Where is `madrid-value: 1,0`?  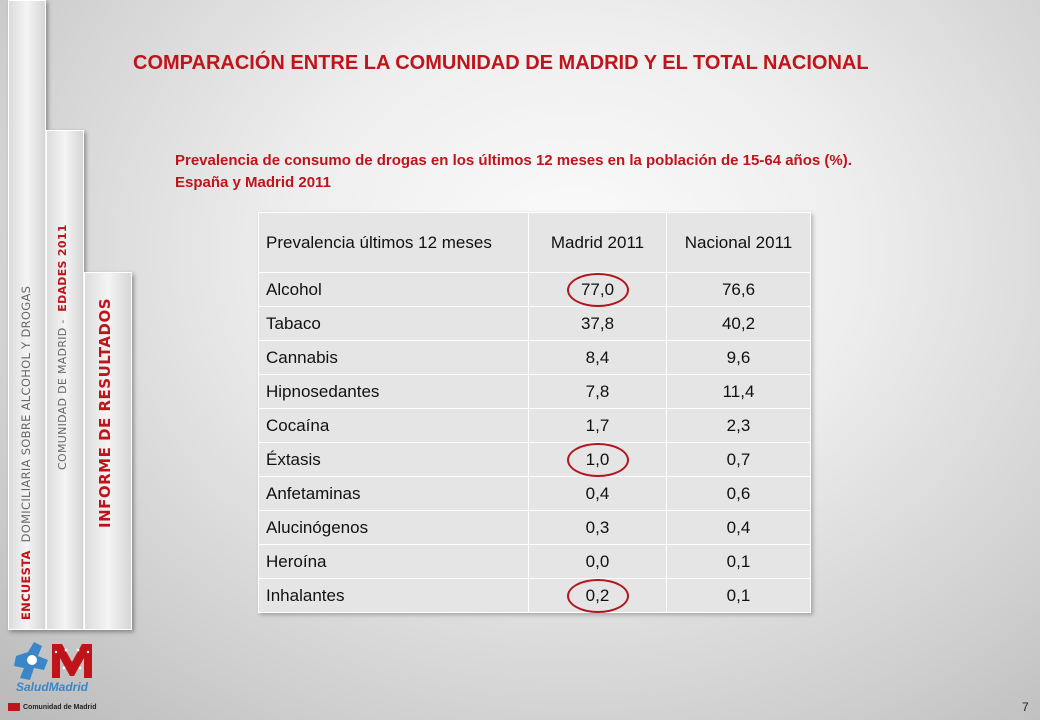 madrid-value: 1,0 is located at coordinates (597, 459).